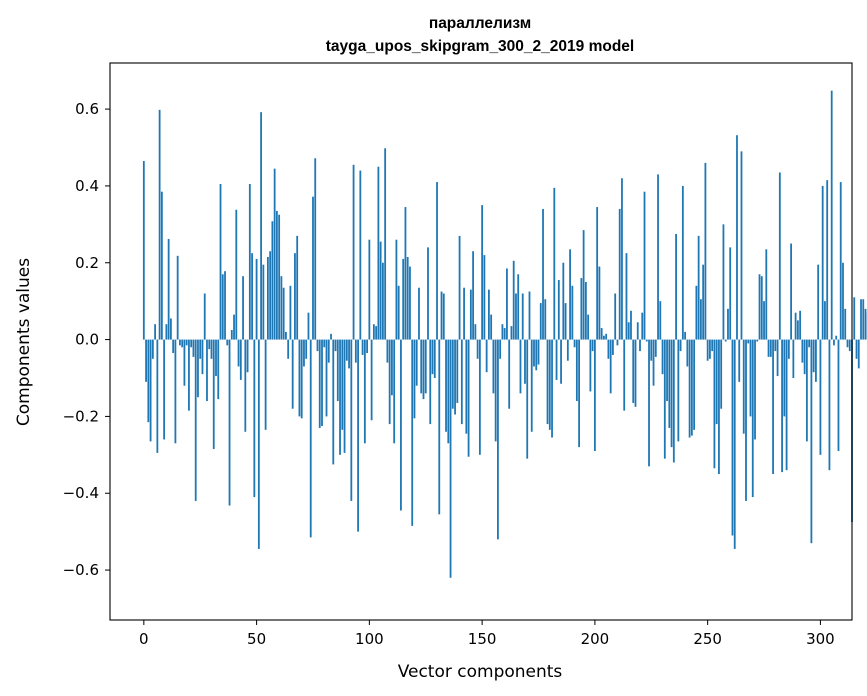 The width and height of the screenshot is (867, 696). Describe the element at coordinates (820, 639) in the screenshot. I see `x-tick-label: 300` at that location.